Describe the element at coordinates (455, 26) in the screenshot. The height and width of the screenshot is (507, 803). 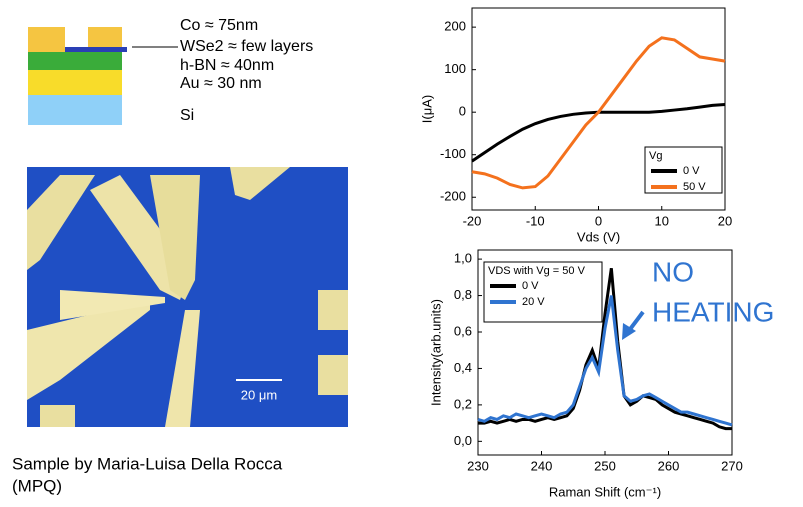
I see `y-tick-label: 200` at that location.